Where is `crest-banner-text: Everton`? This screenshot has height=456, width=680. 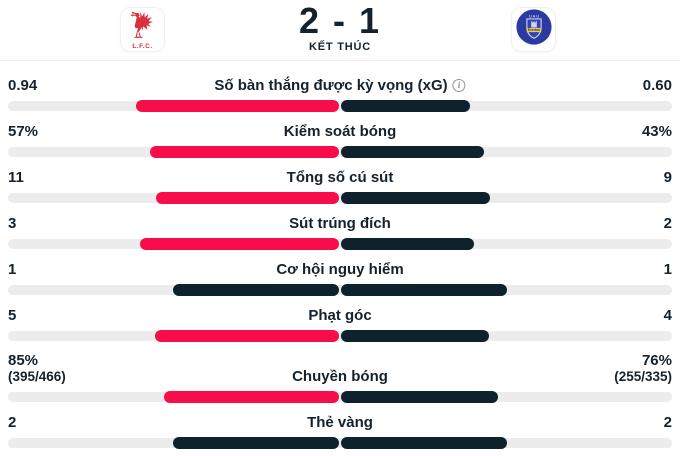 crest-banner-text: Everton is located at coordinates (534, 30).